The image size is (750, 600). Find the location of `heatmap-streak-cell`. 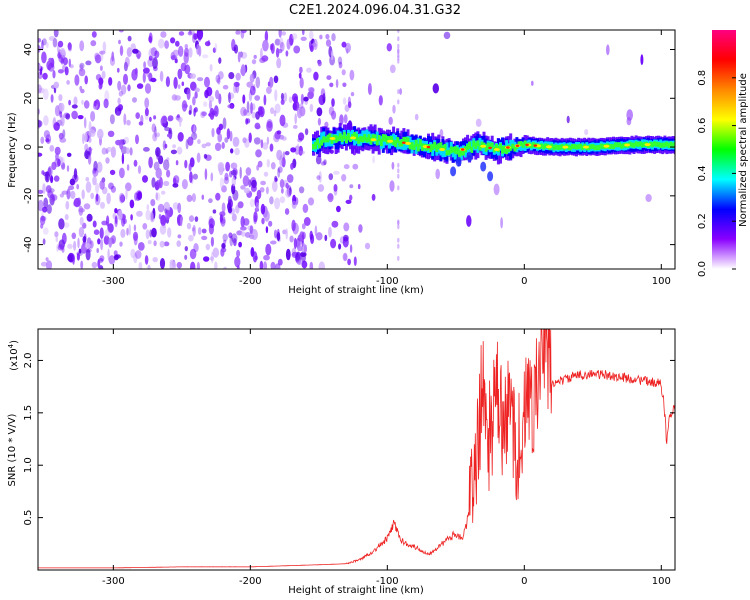

heatmap-streak-cell is located at coordinates (398, 246).